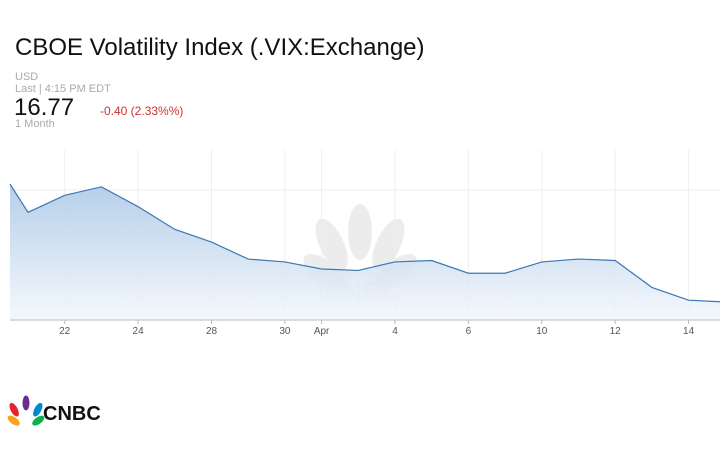 The image size is (720, 450). I want to click on logo-text: CNBC, so click(72, 414).